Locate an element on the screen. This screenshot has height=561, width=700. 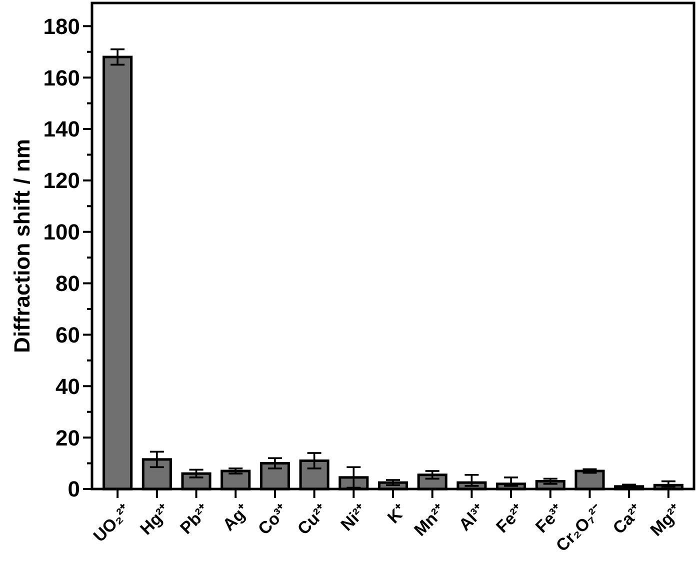
y-tick-label: 80 is located at coordinates (68, 283).